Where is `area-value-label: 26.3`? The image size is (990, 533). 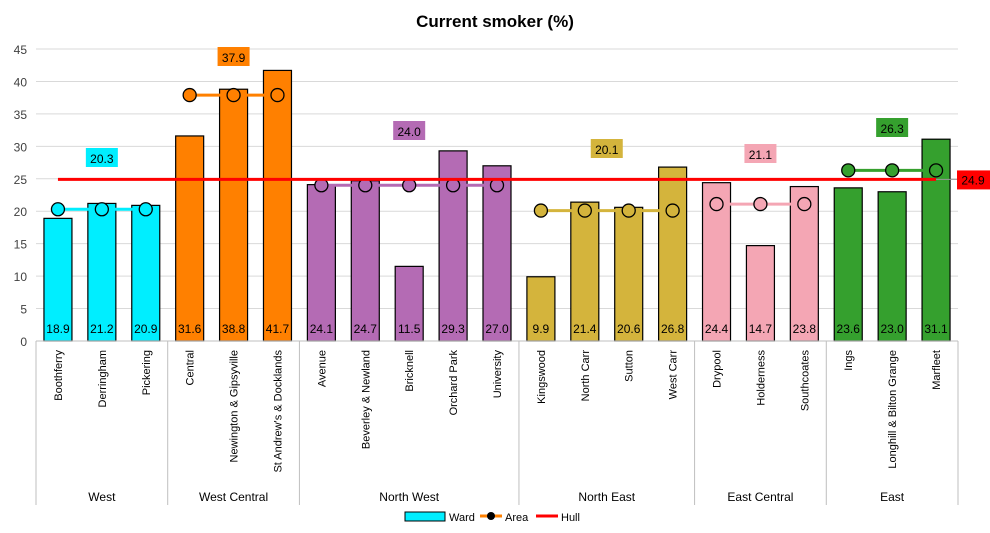 area-value-label: 26.3 is located at coordinates (892, 129).